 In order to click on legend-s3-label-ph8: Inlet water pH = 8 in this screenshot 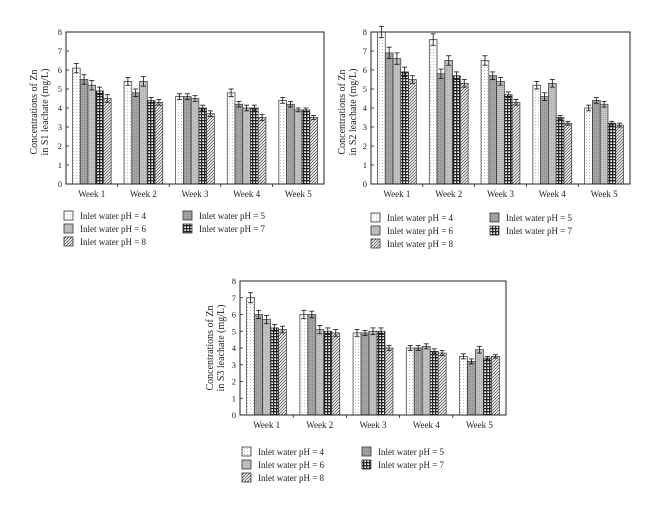, I will do `click(291, 478)`.